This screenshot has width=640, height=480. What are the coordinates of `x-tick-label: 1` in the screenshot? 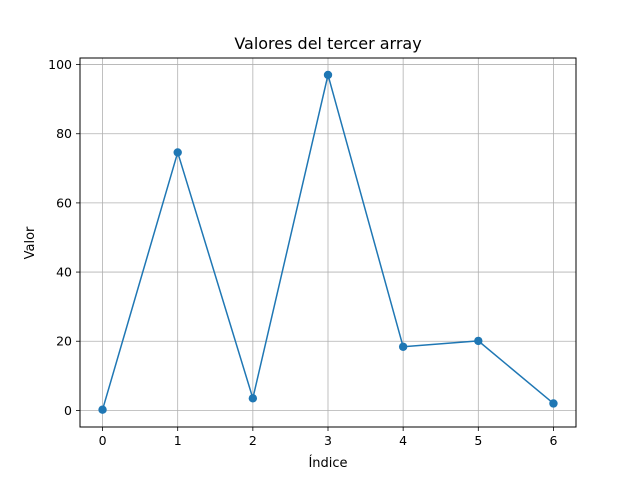 It's located at (178, 440).